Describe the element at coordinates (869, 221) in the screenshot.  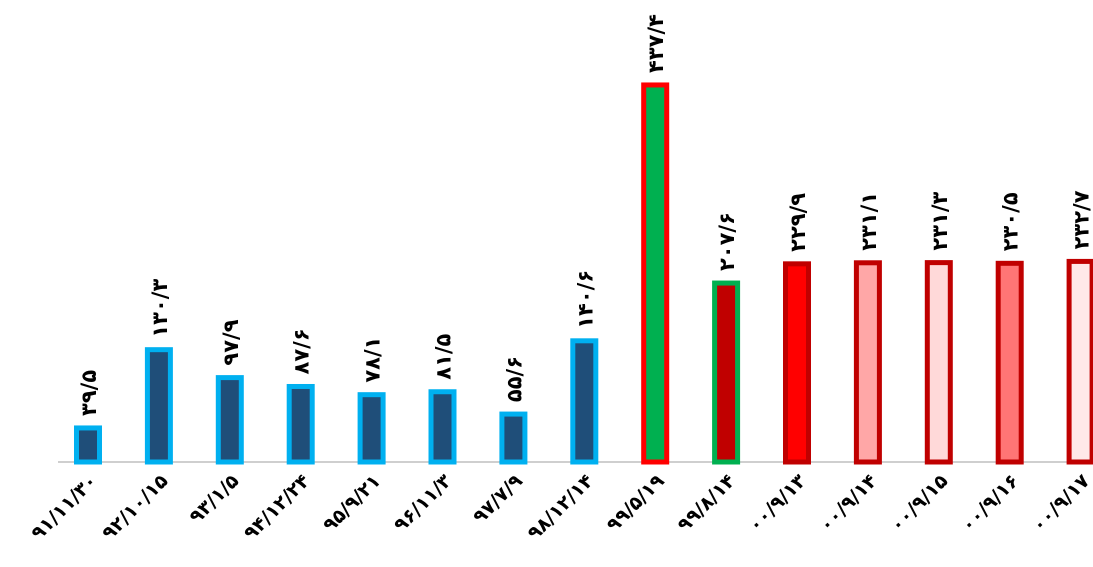
I see `bar-value-label: ۲۳۱/۱` at that location.